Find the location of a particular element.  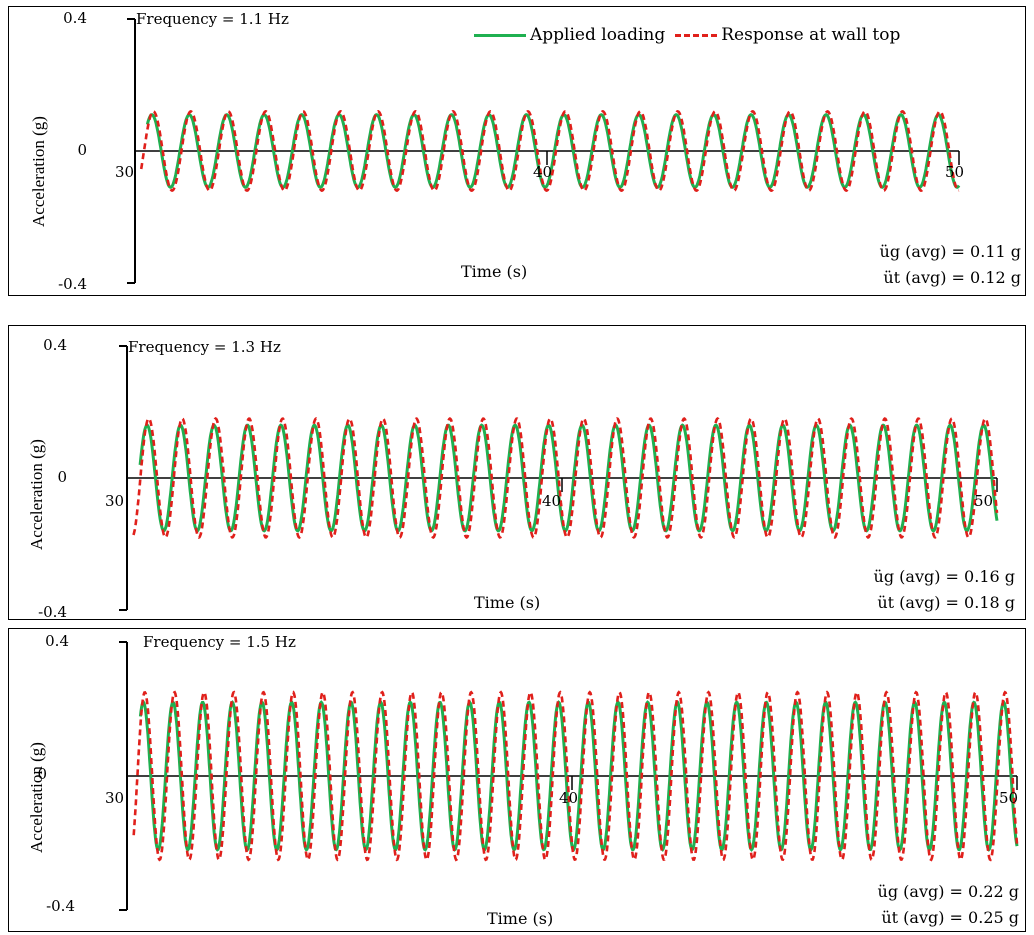

ground-accel-avg: üg (avg) = 0.16 g is located at coordinates (944, 576).